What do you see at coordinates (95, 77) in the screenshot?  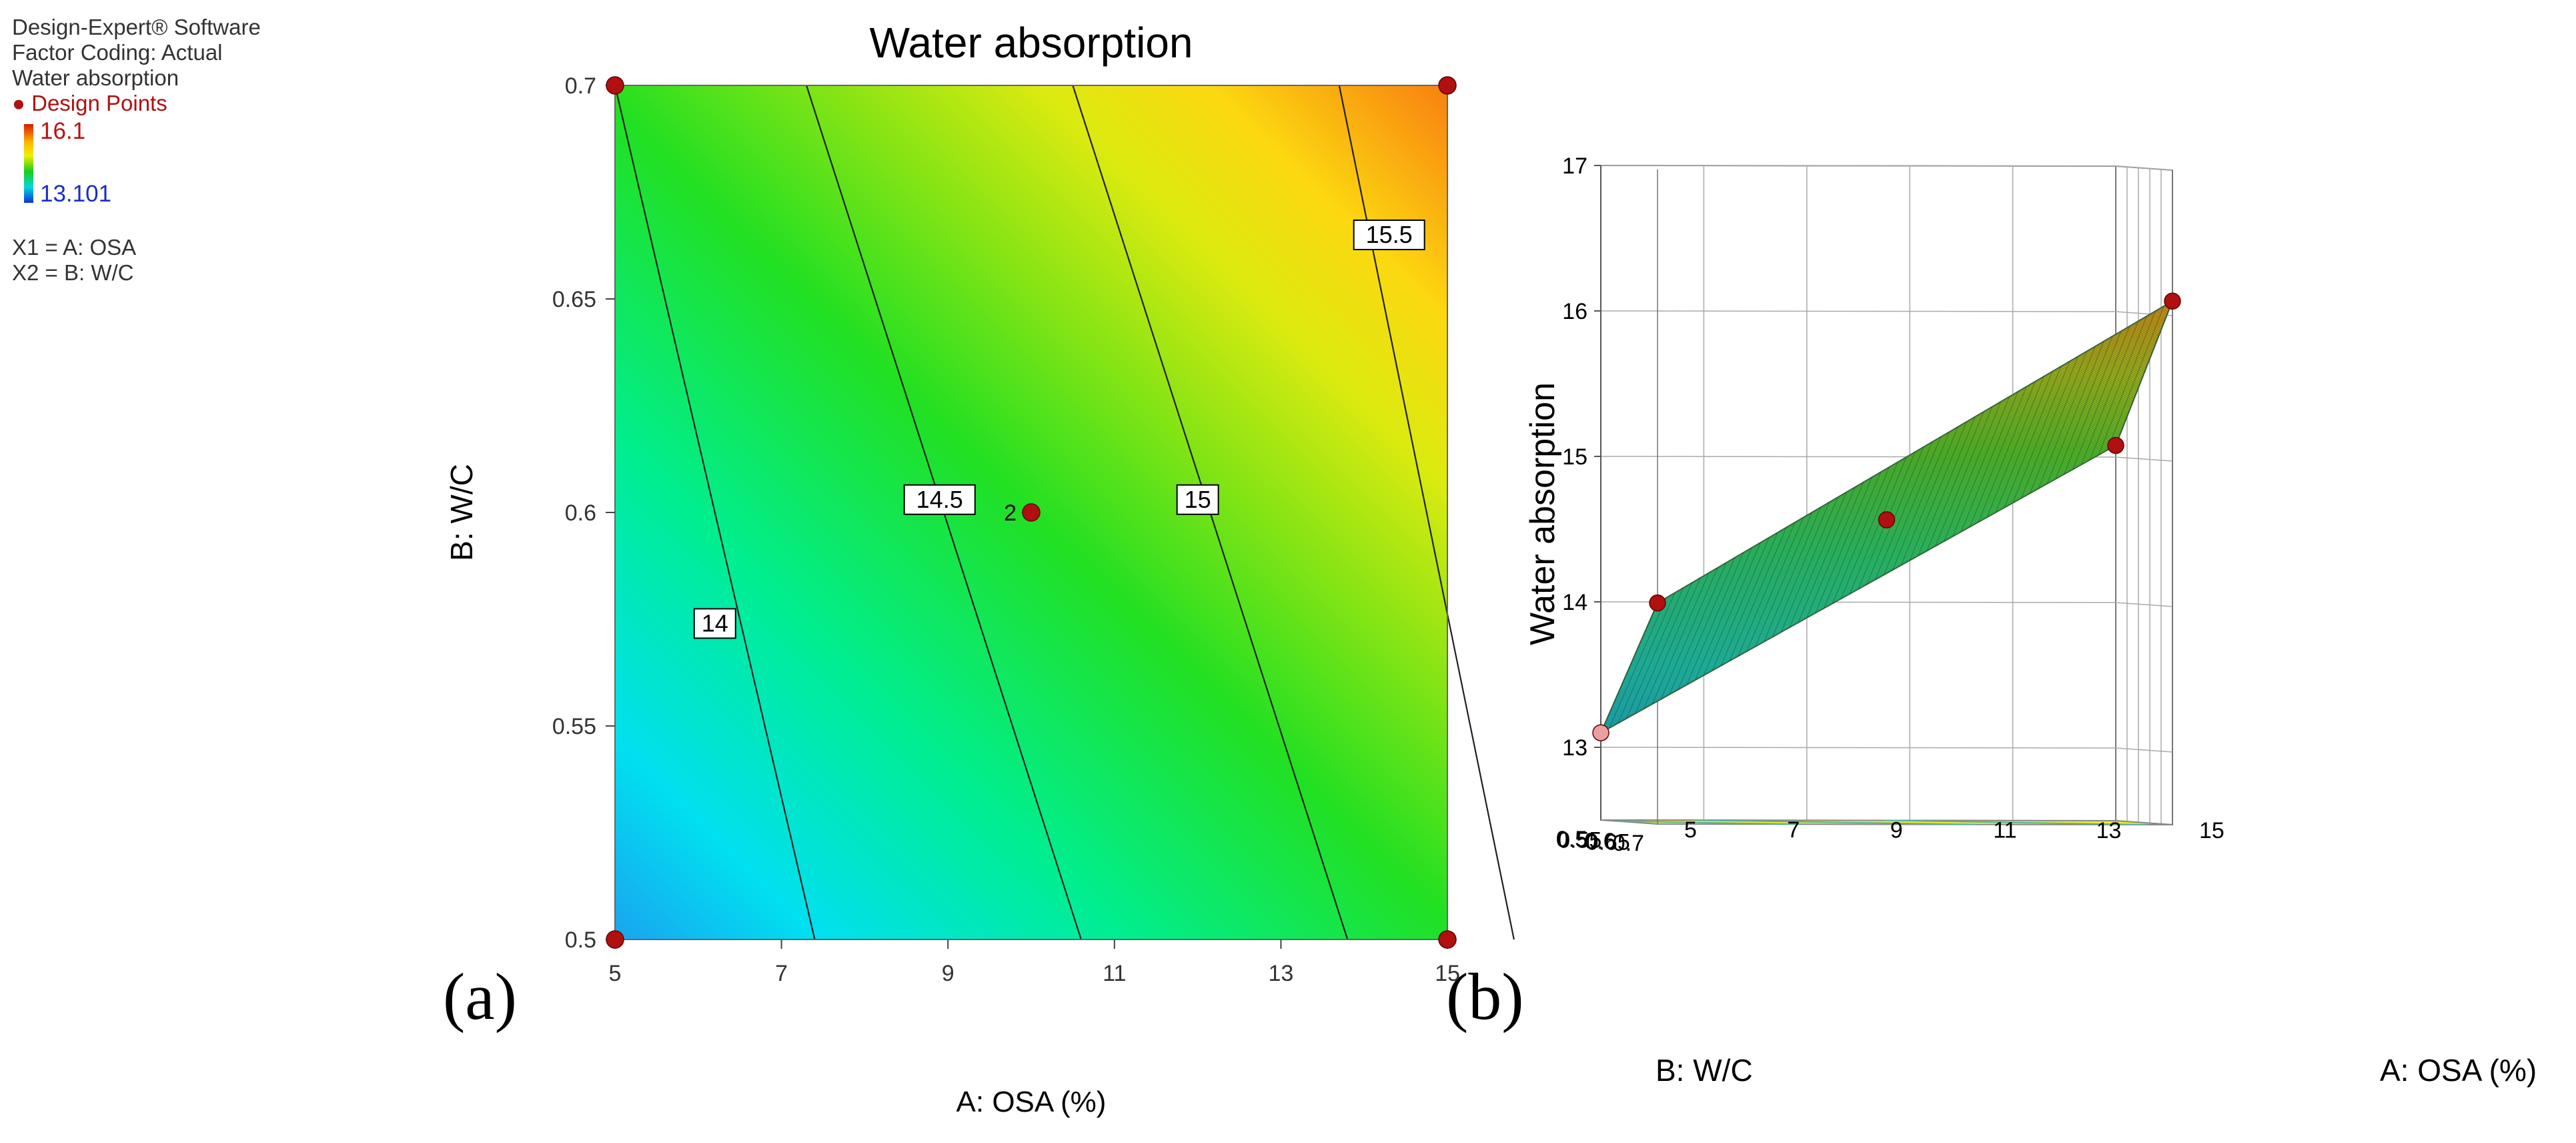 I see `response-name: Water absorption` at bounding box center [95, 77].